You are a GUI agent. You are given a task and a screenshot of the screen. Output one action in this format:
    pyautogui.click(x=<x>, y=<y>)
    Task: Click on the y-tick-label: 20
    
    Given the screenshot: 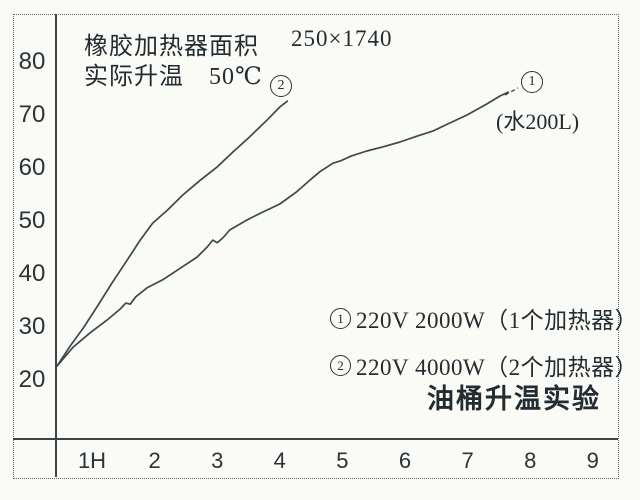 What is the action you would take?
    pyautogui.click(x=32, y=379)
    